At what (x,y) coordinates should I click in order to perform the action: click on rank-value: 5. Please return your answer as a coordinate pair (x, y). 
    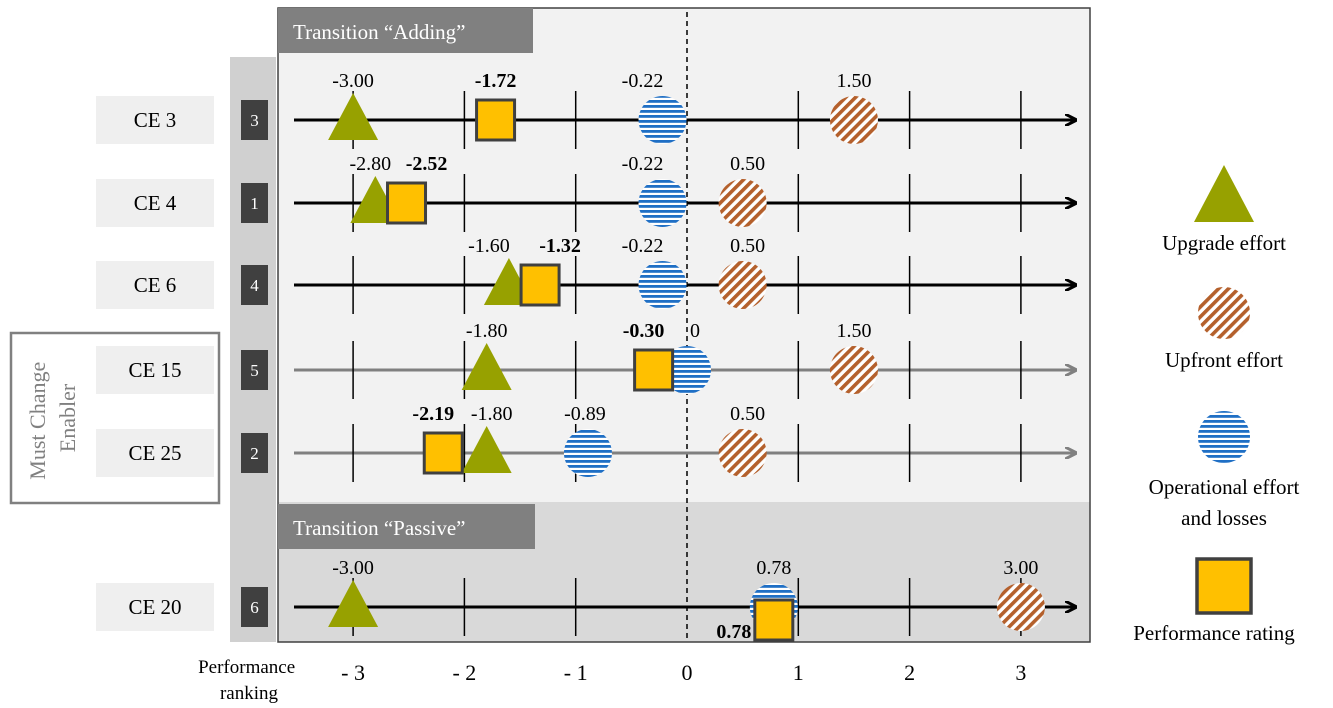
    Looking at the image, I should click on (254, 370).